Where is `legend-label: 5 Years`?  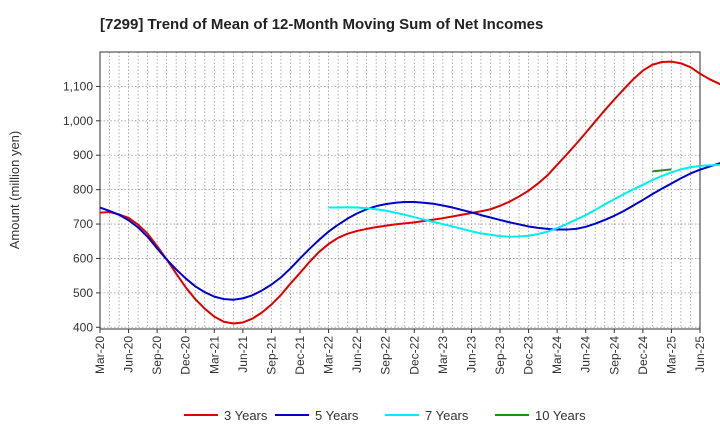
legend-label: 5 Years is located at coordinates (337, 415).